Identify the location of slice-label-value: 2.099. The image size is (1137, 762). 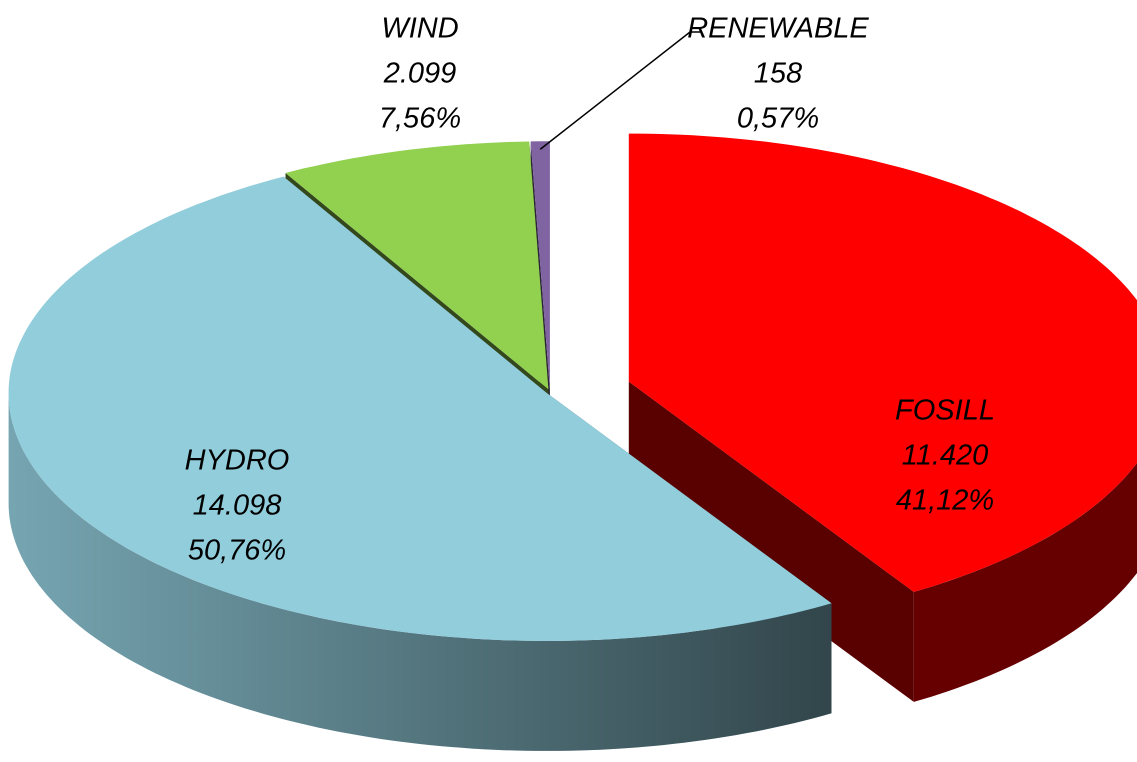
(420, 74).